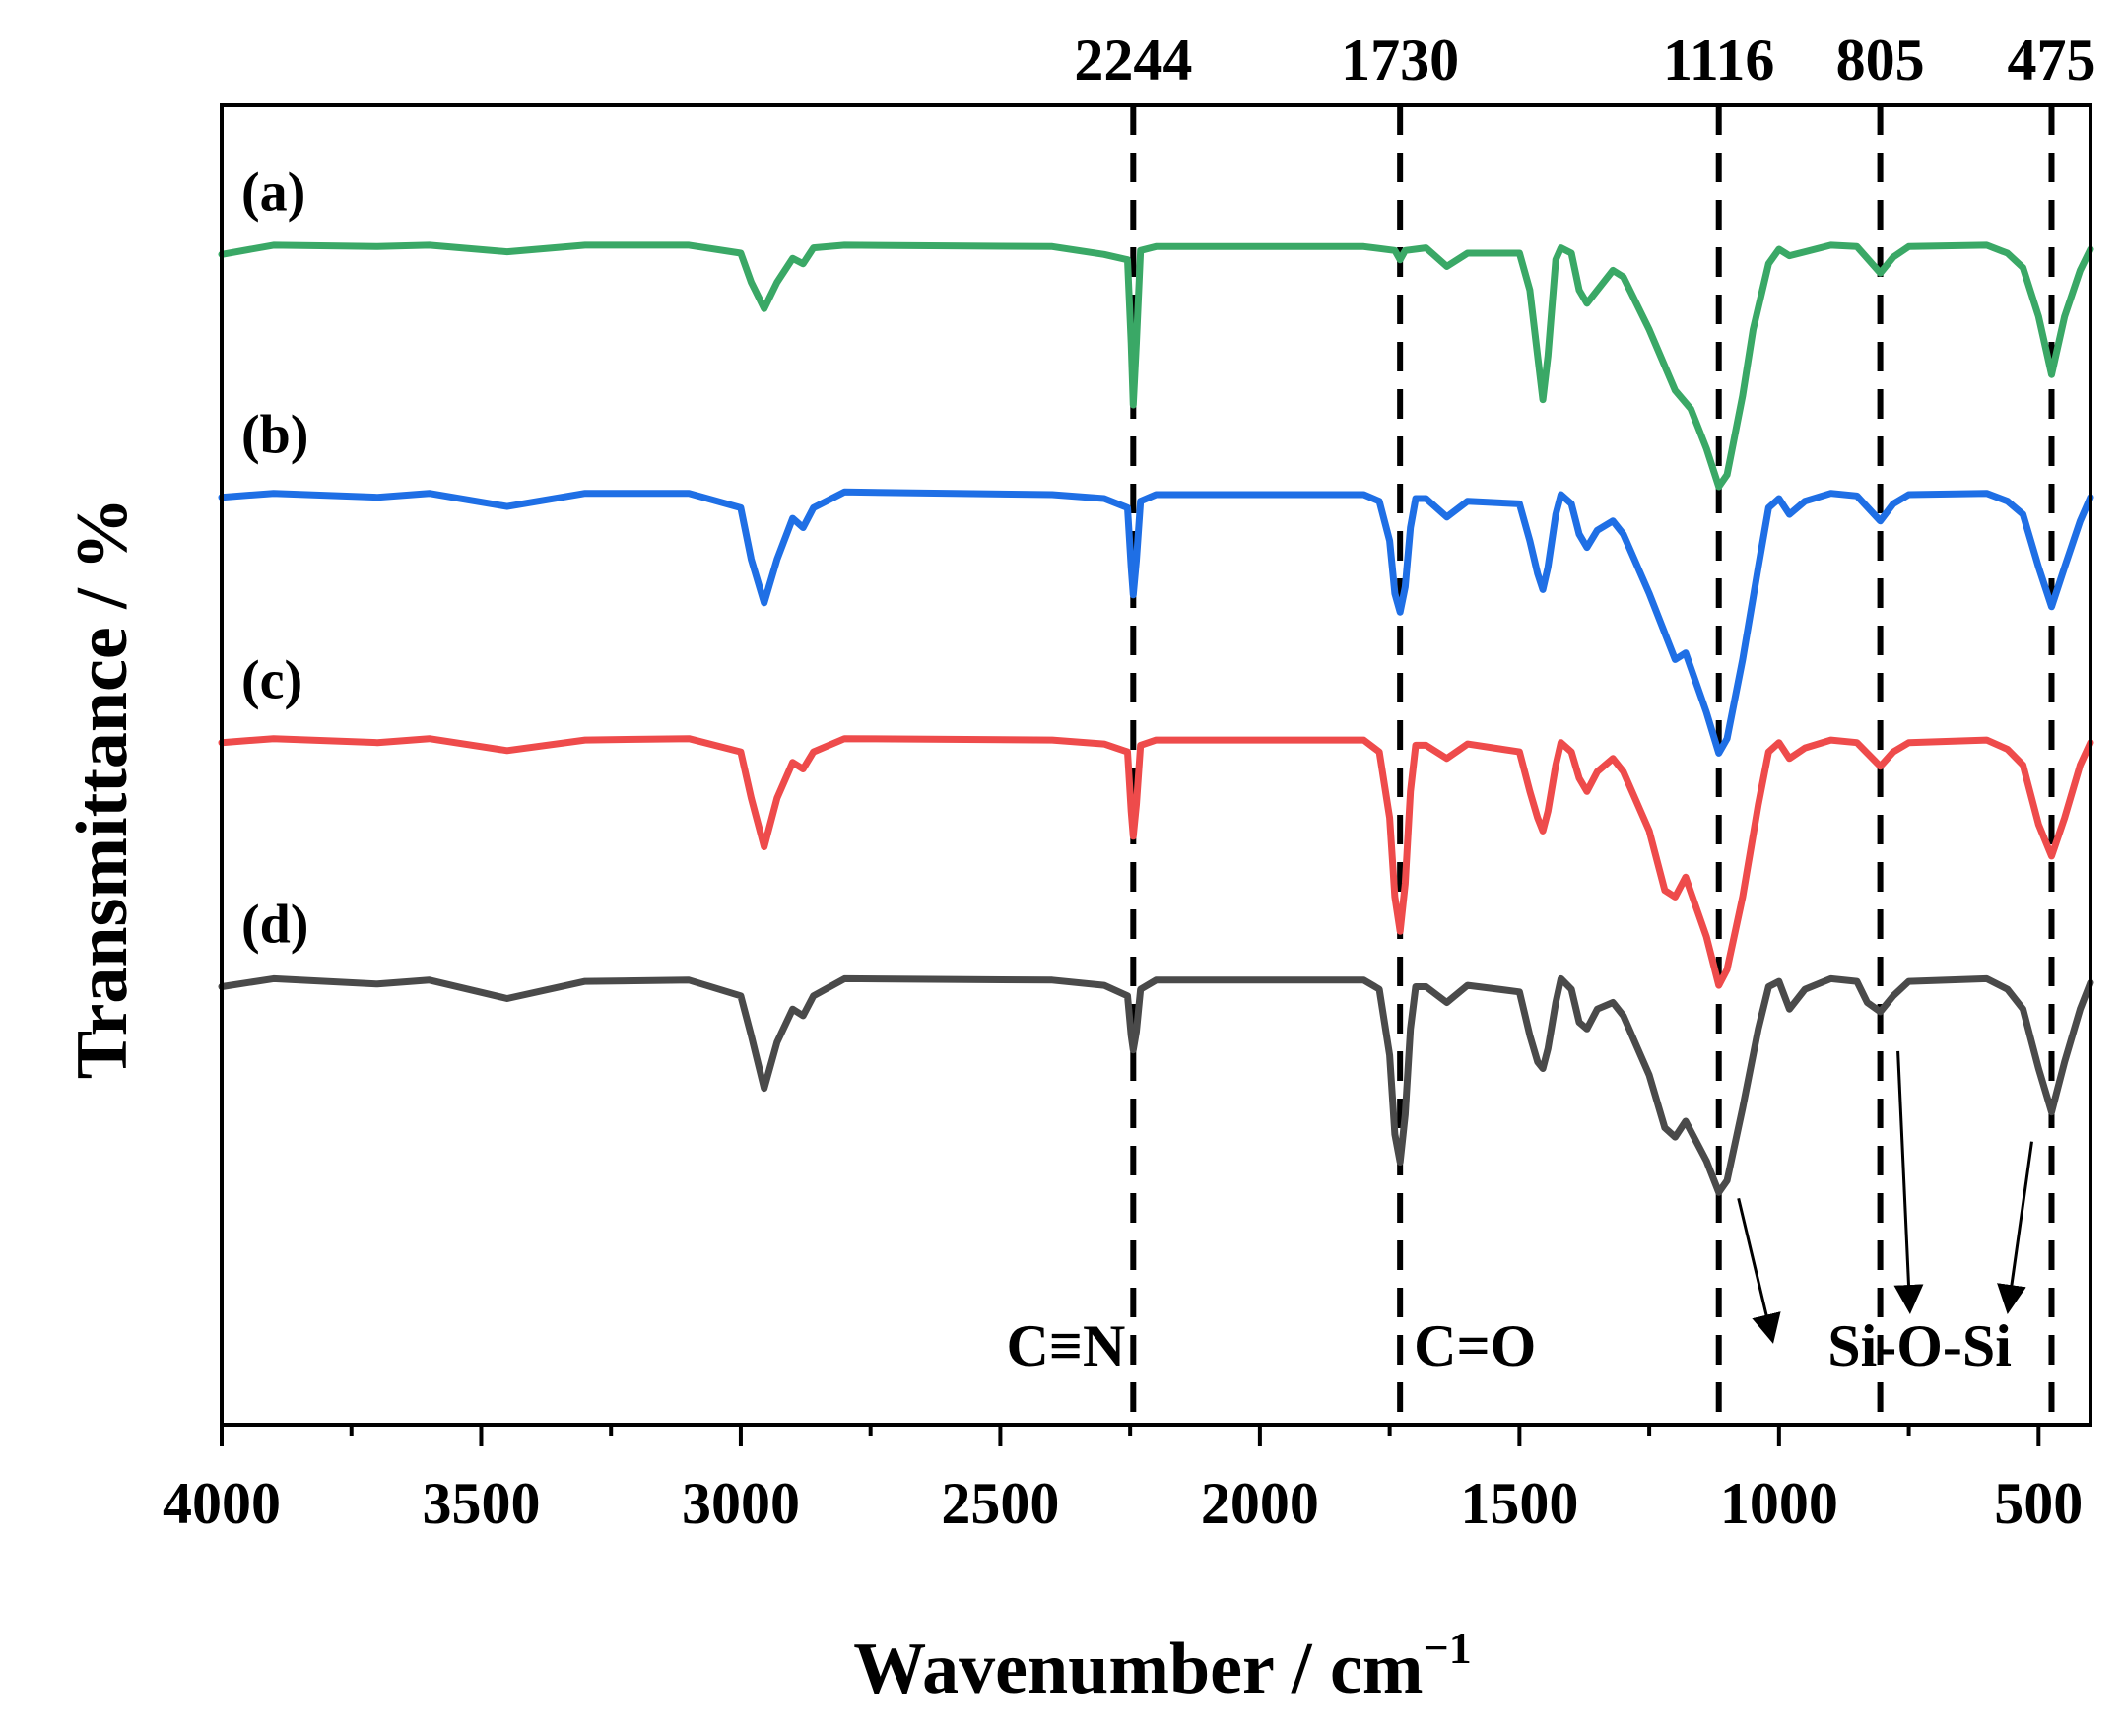 This screenshot has width=2123, height=1736. I want to click on x-tick-label: 3500, so click(481, 1503).